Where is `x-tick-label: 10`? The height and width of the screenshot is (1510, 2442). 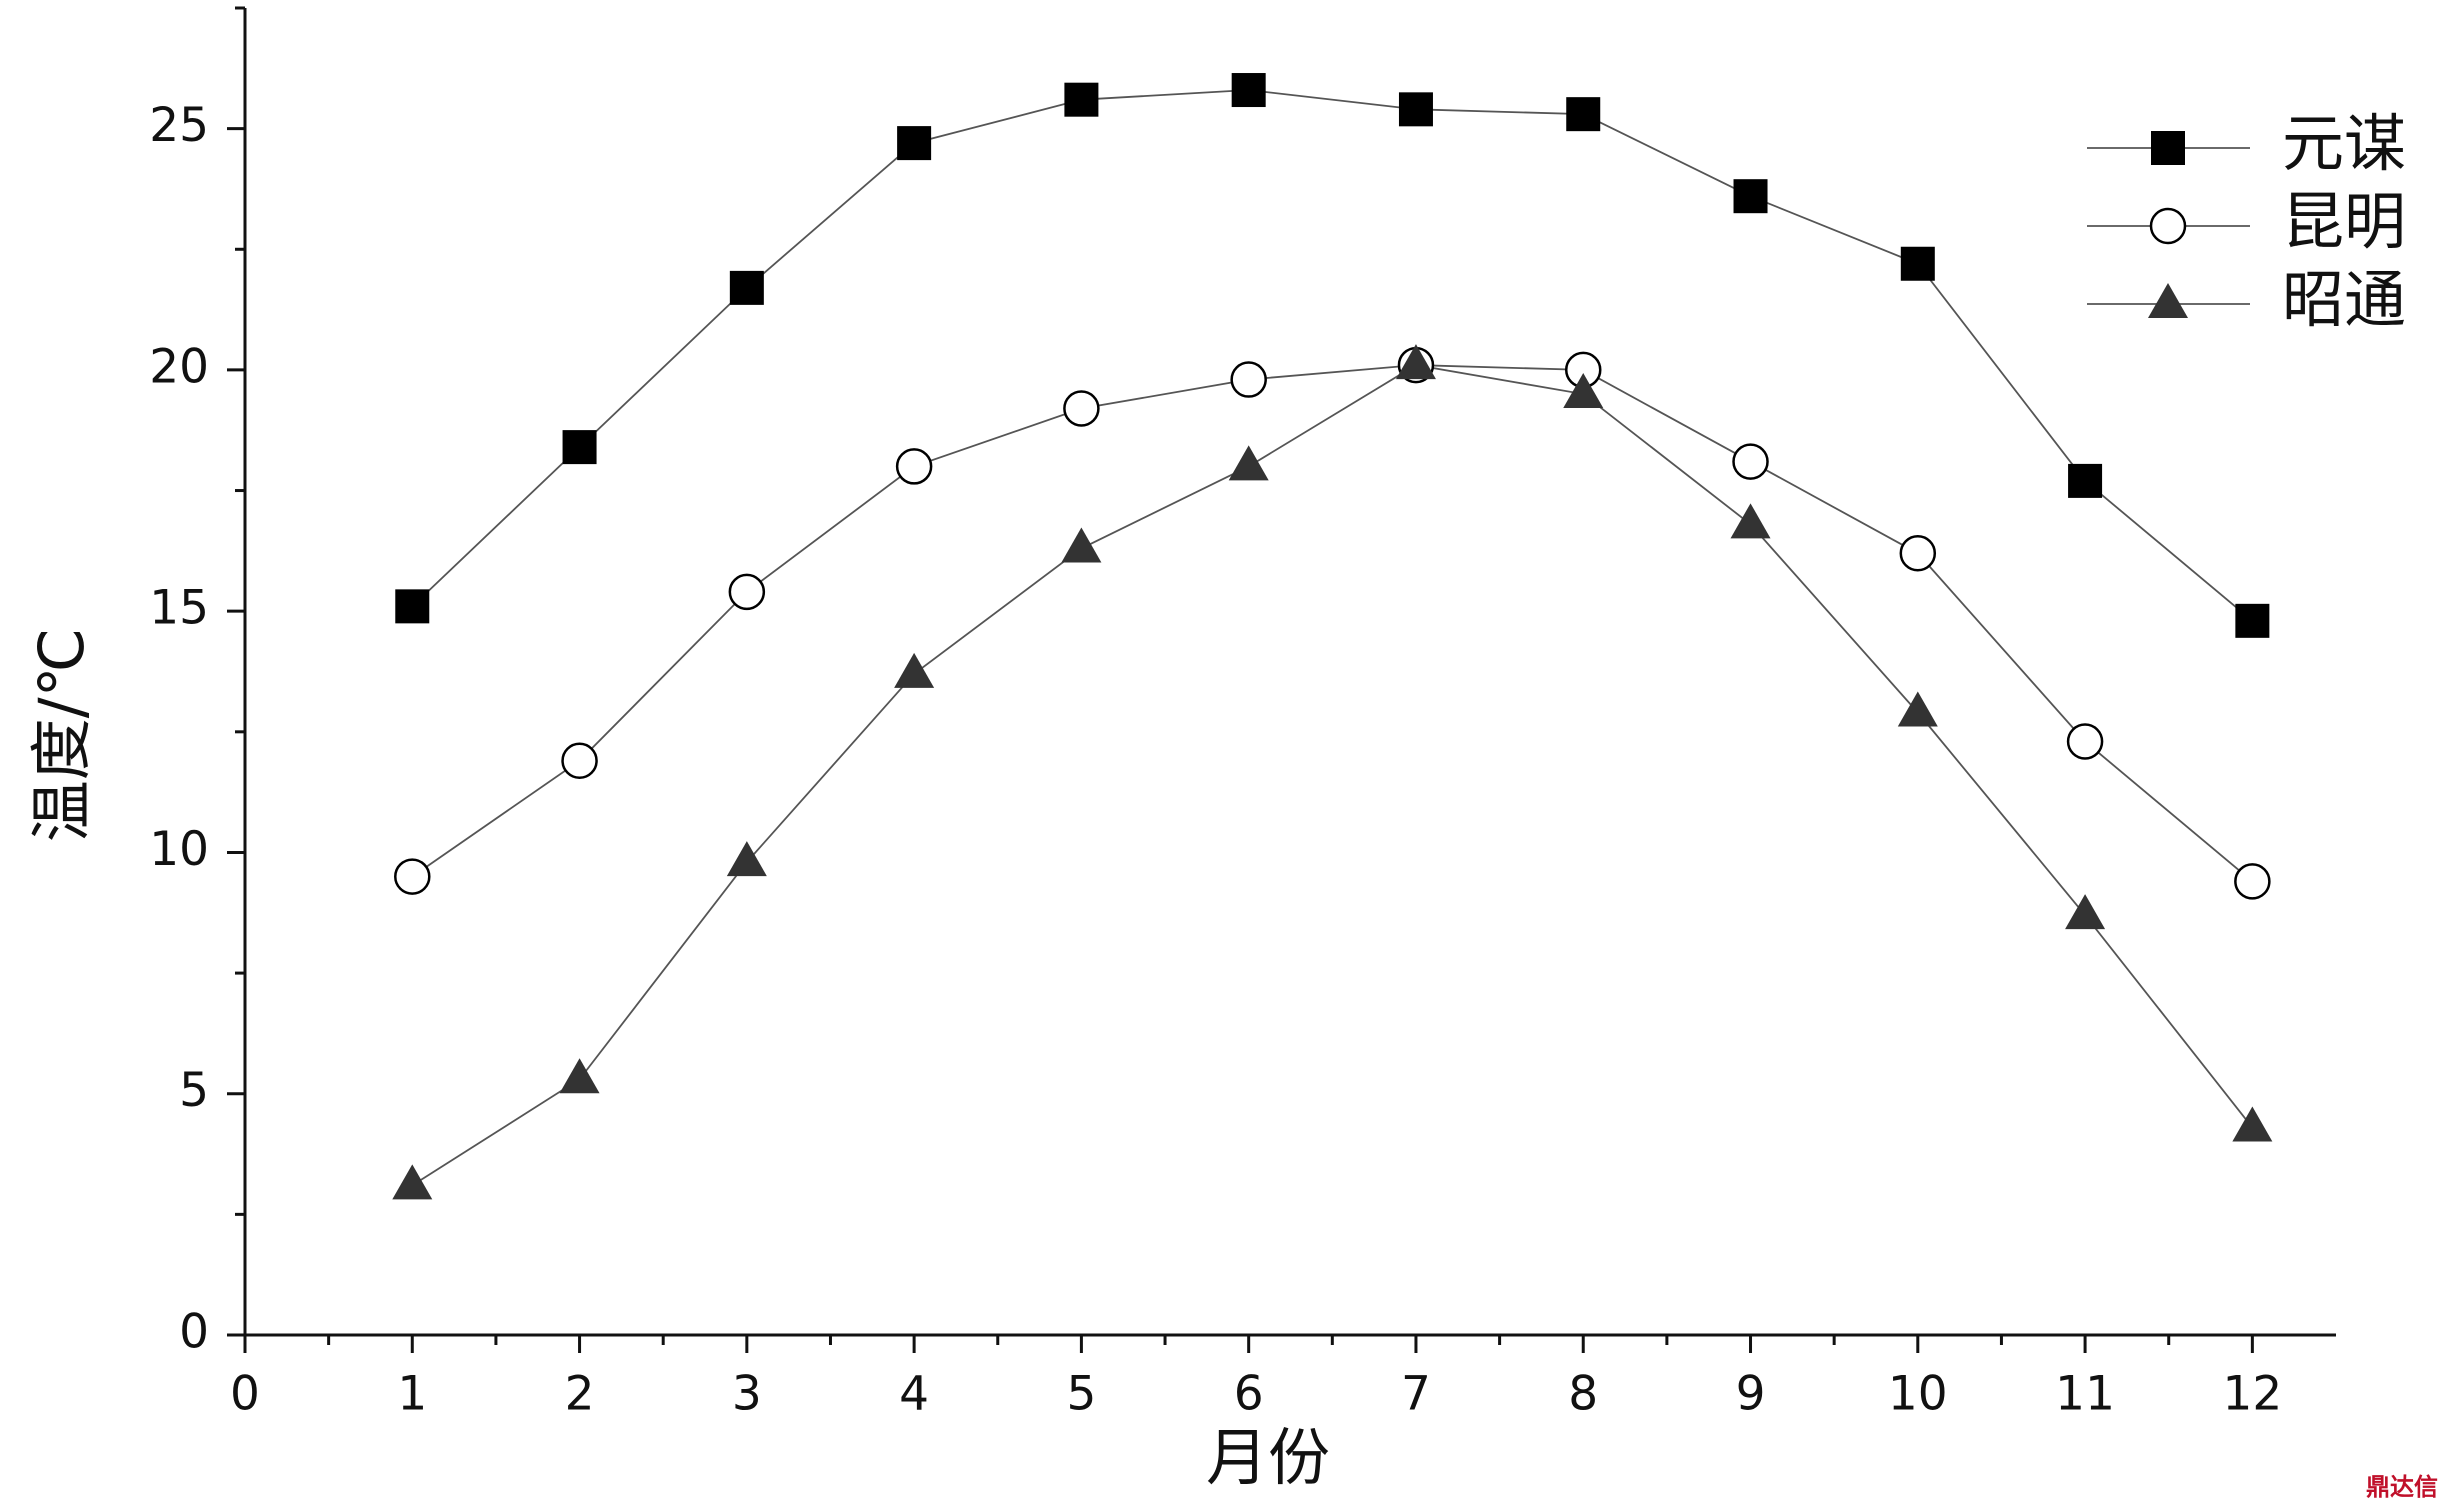
x-tick-label: 10 is located at coordinates (1918, 1394).